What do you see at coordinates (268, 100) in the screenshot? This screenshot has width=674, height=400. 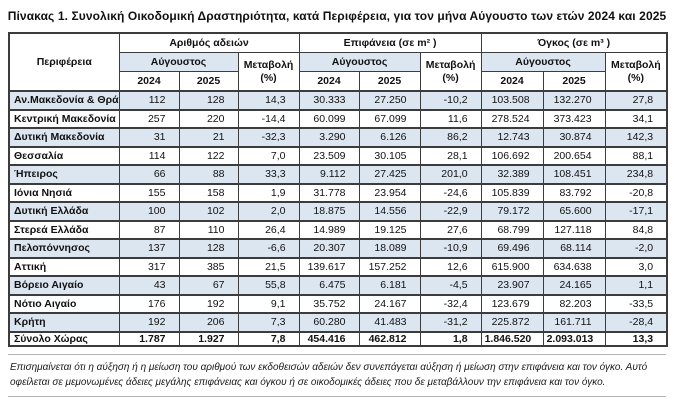 I see `permits-change-cell: 14,3` at bounding box center [268, 100].